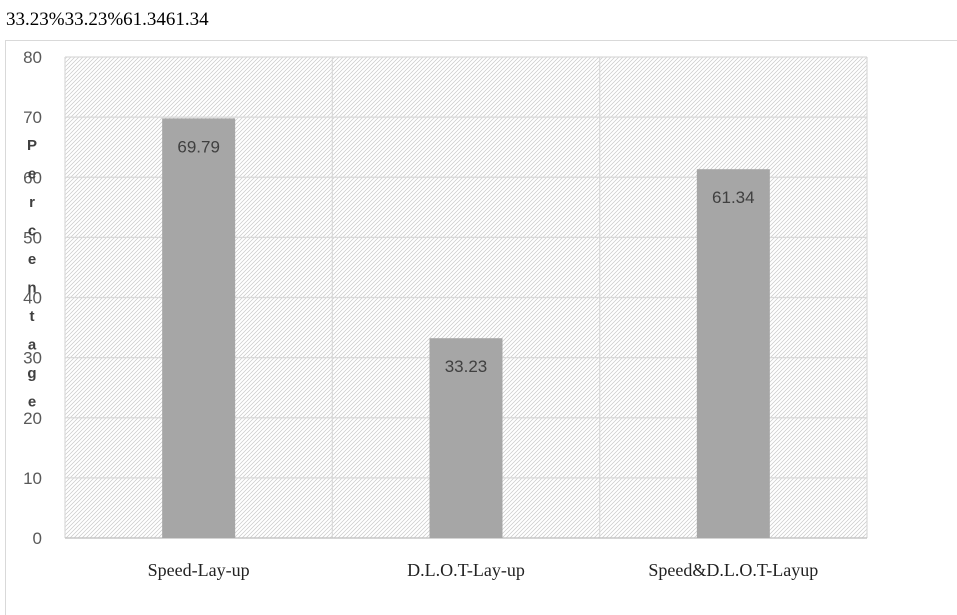  I want to click on y-tick-label: 70, so click(32, 117).